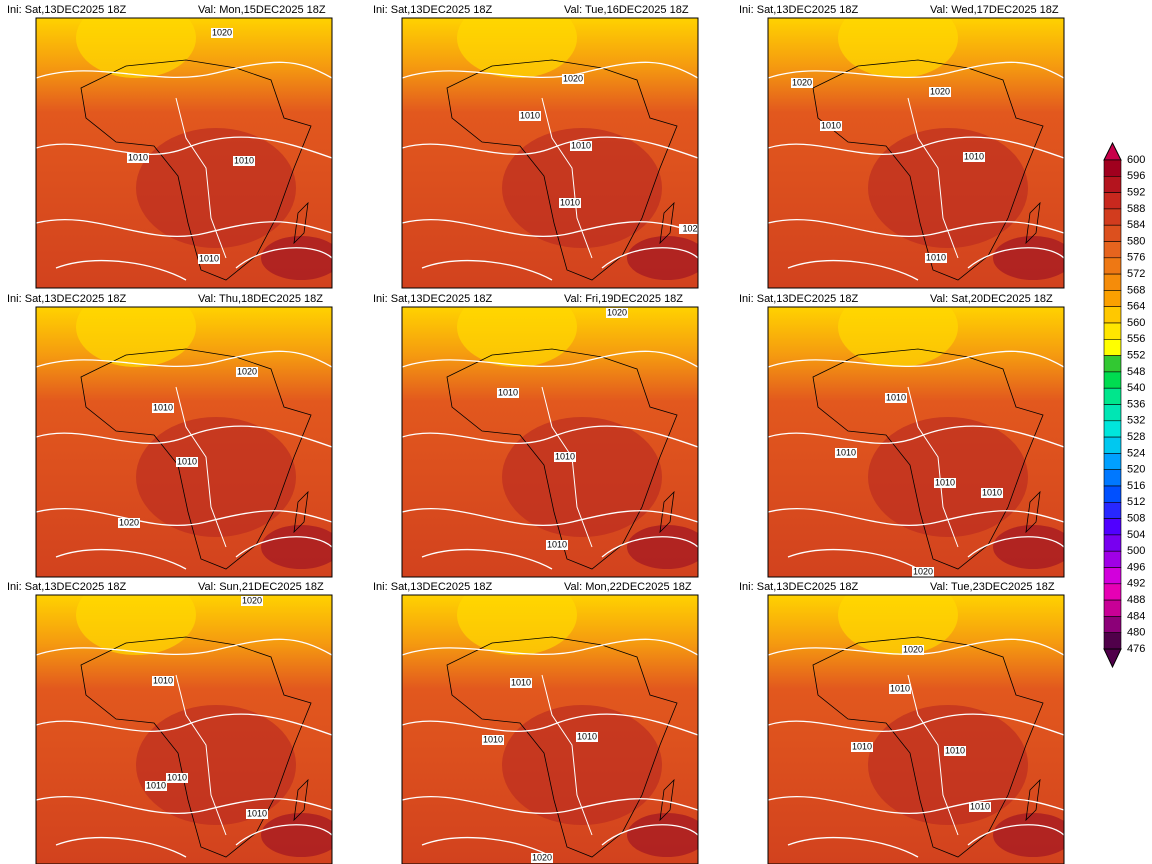  What do you see at coordinates (1136, 258) in the screenshot?
I see `colorbar-label: 576` at bounding box center [1136, 258].